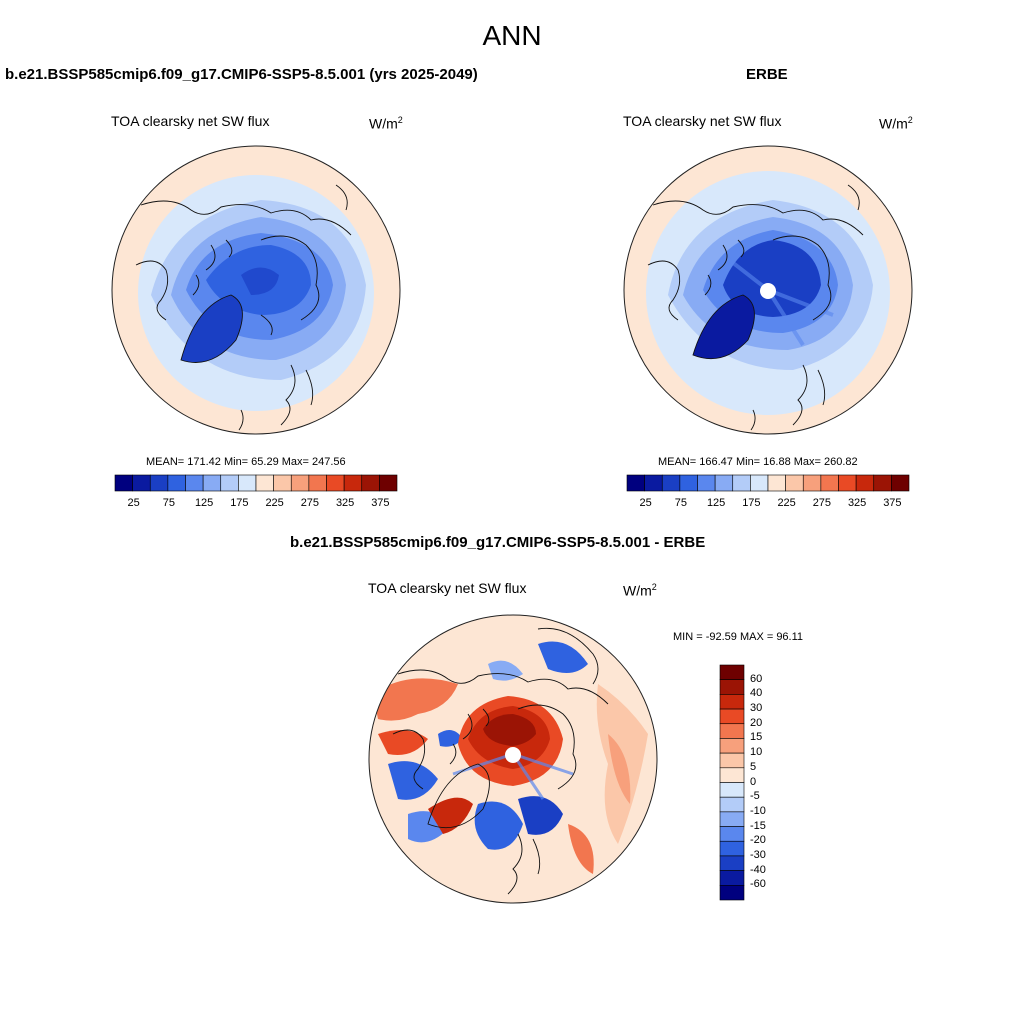 The image size is (1024, 1024). What do you see at coordinates (896, 123) in the screenshot?
I see `panel2-units: W/m2` at bounding box center [896, 123].